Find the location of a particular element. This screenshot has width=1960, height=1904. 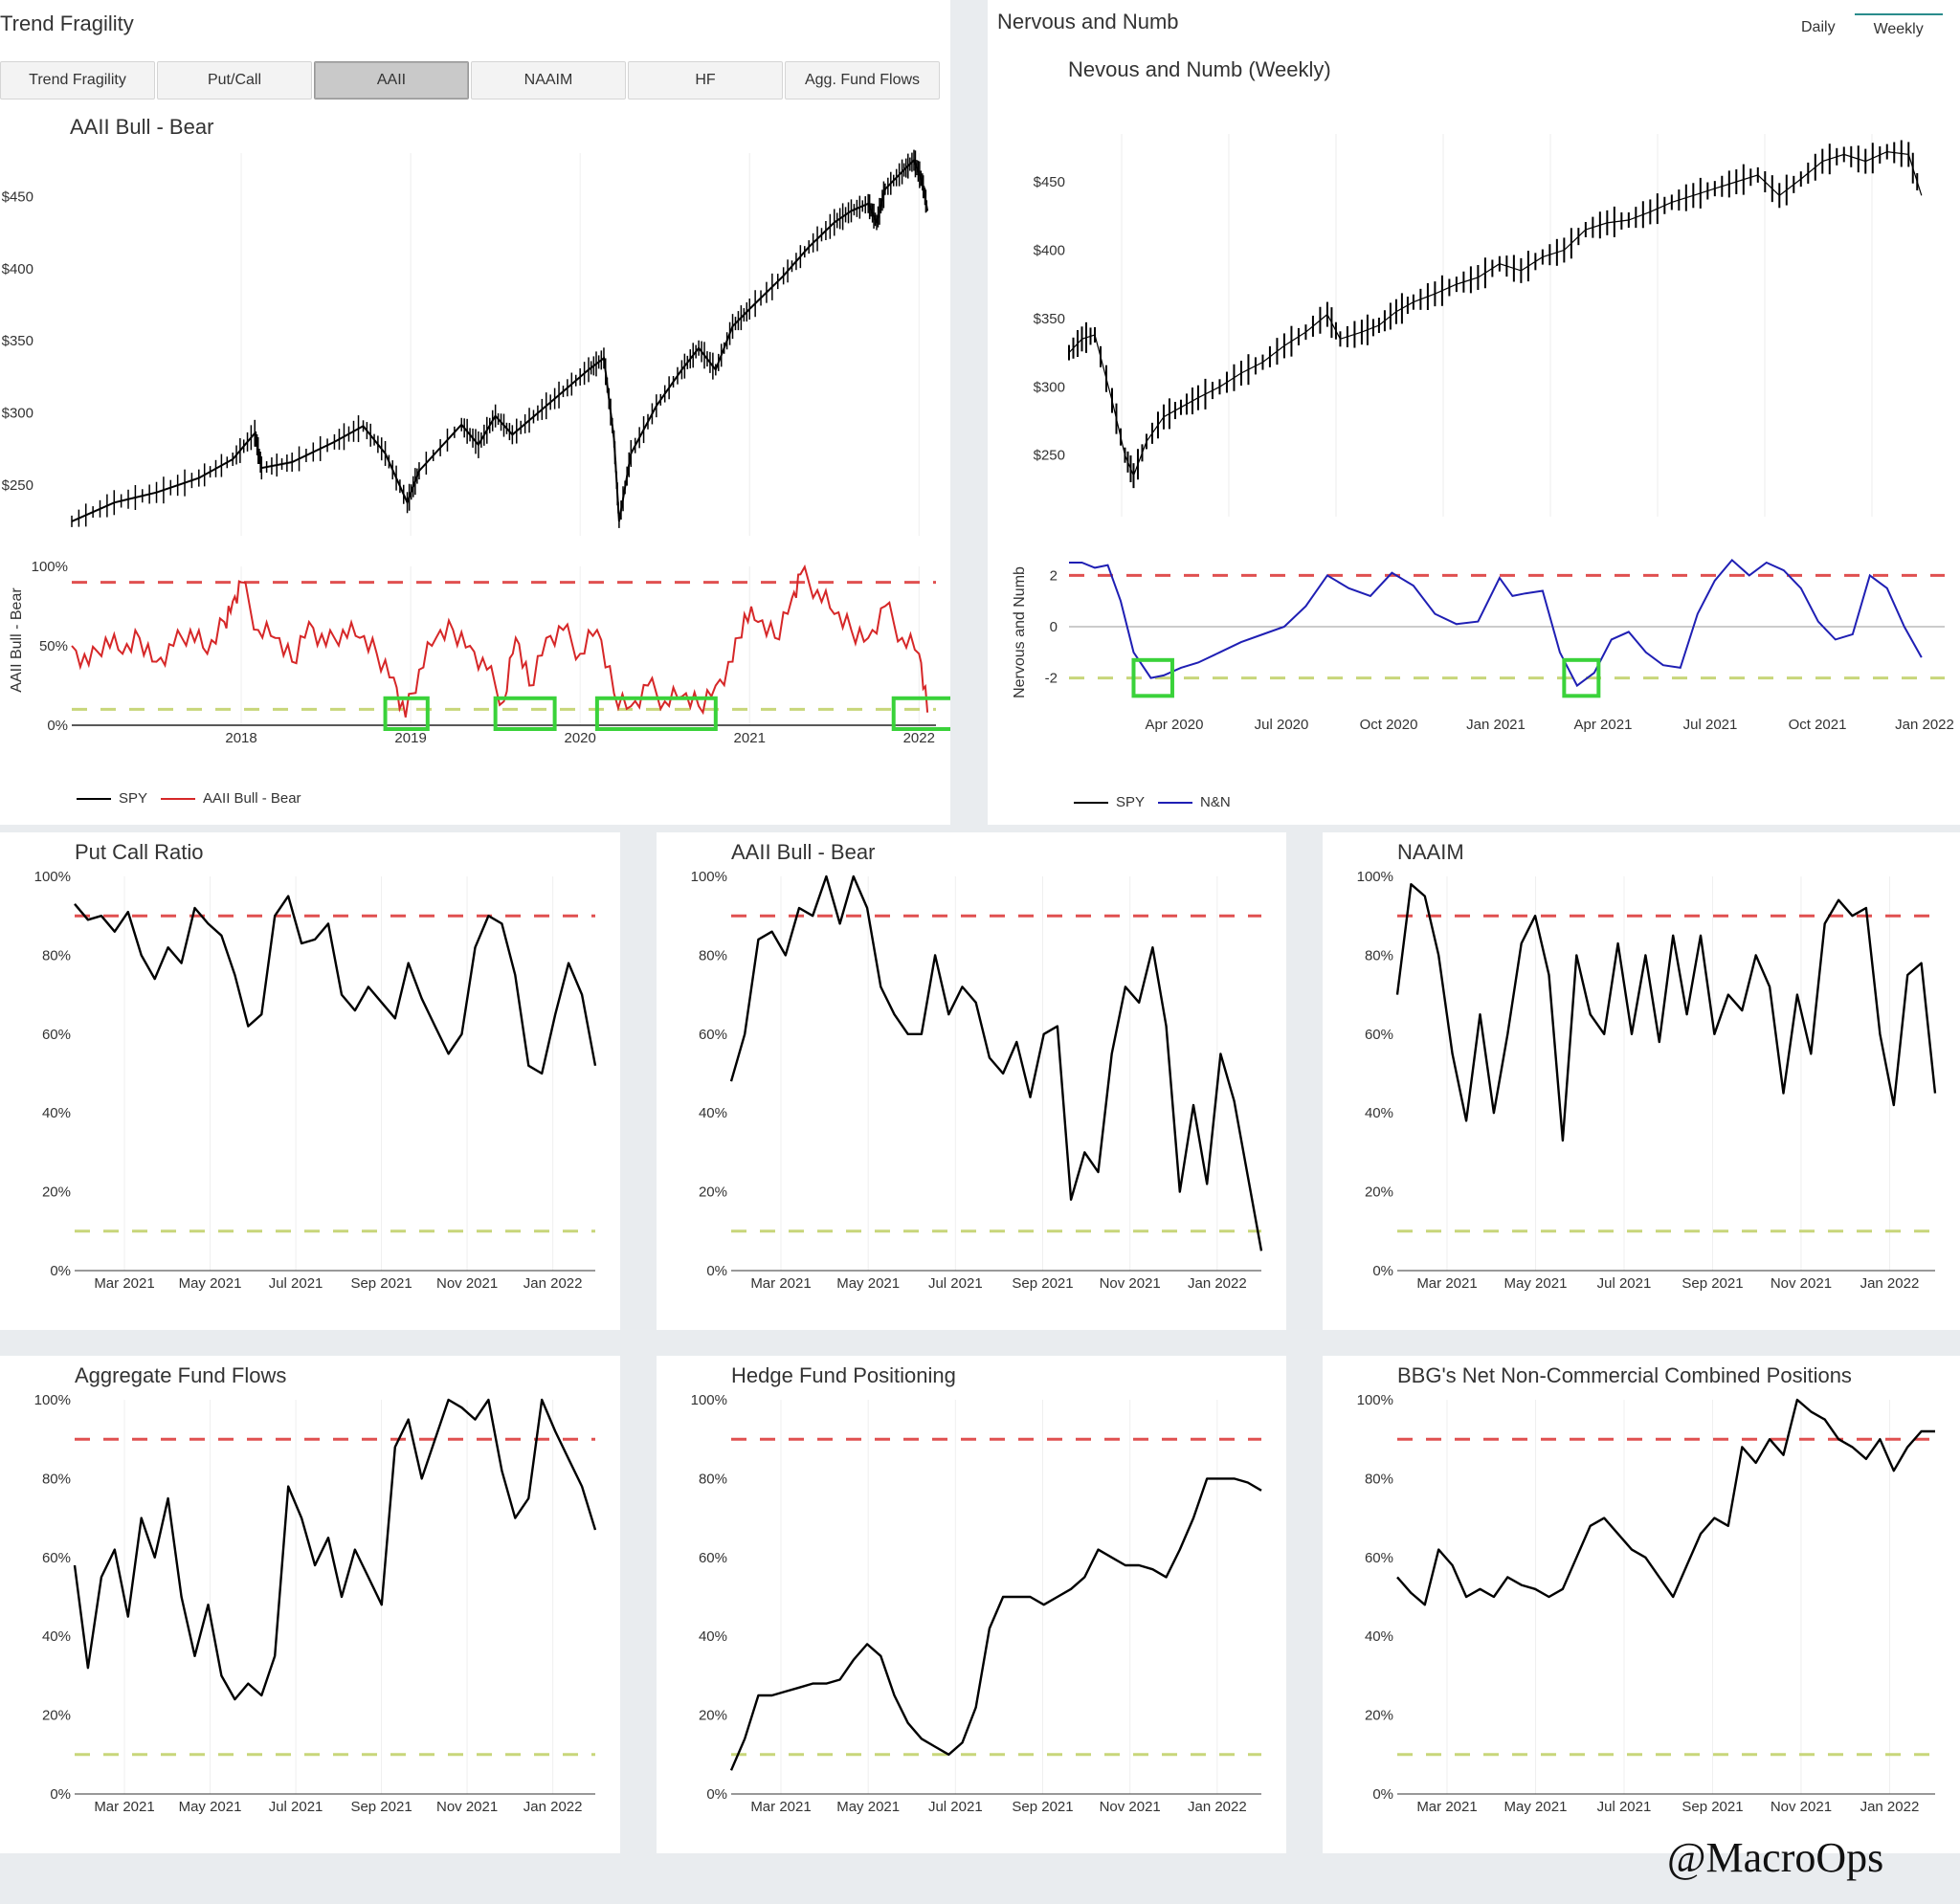

x-tick-label: 2018 is located at coordinates (241, 738).